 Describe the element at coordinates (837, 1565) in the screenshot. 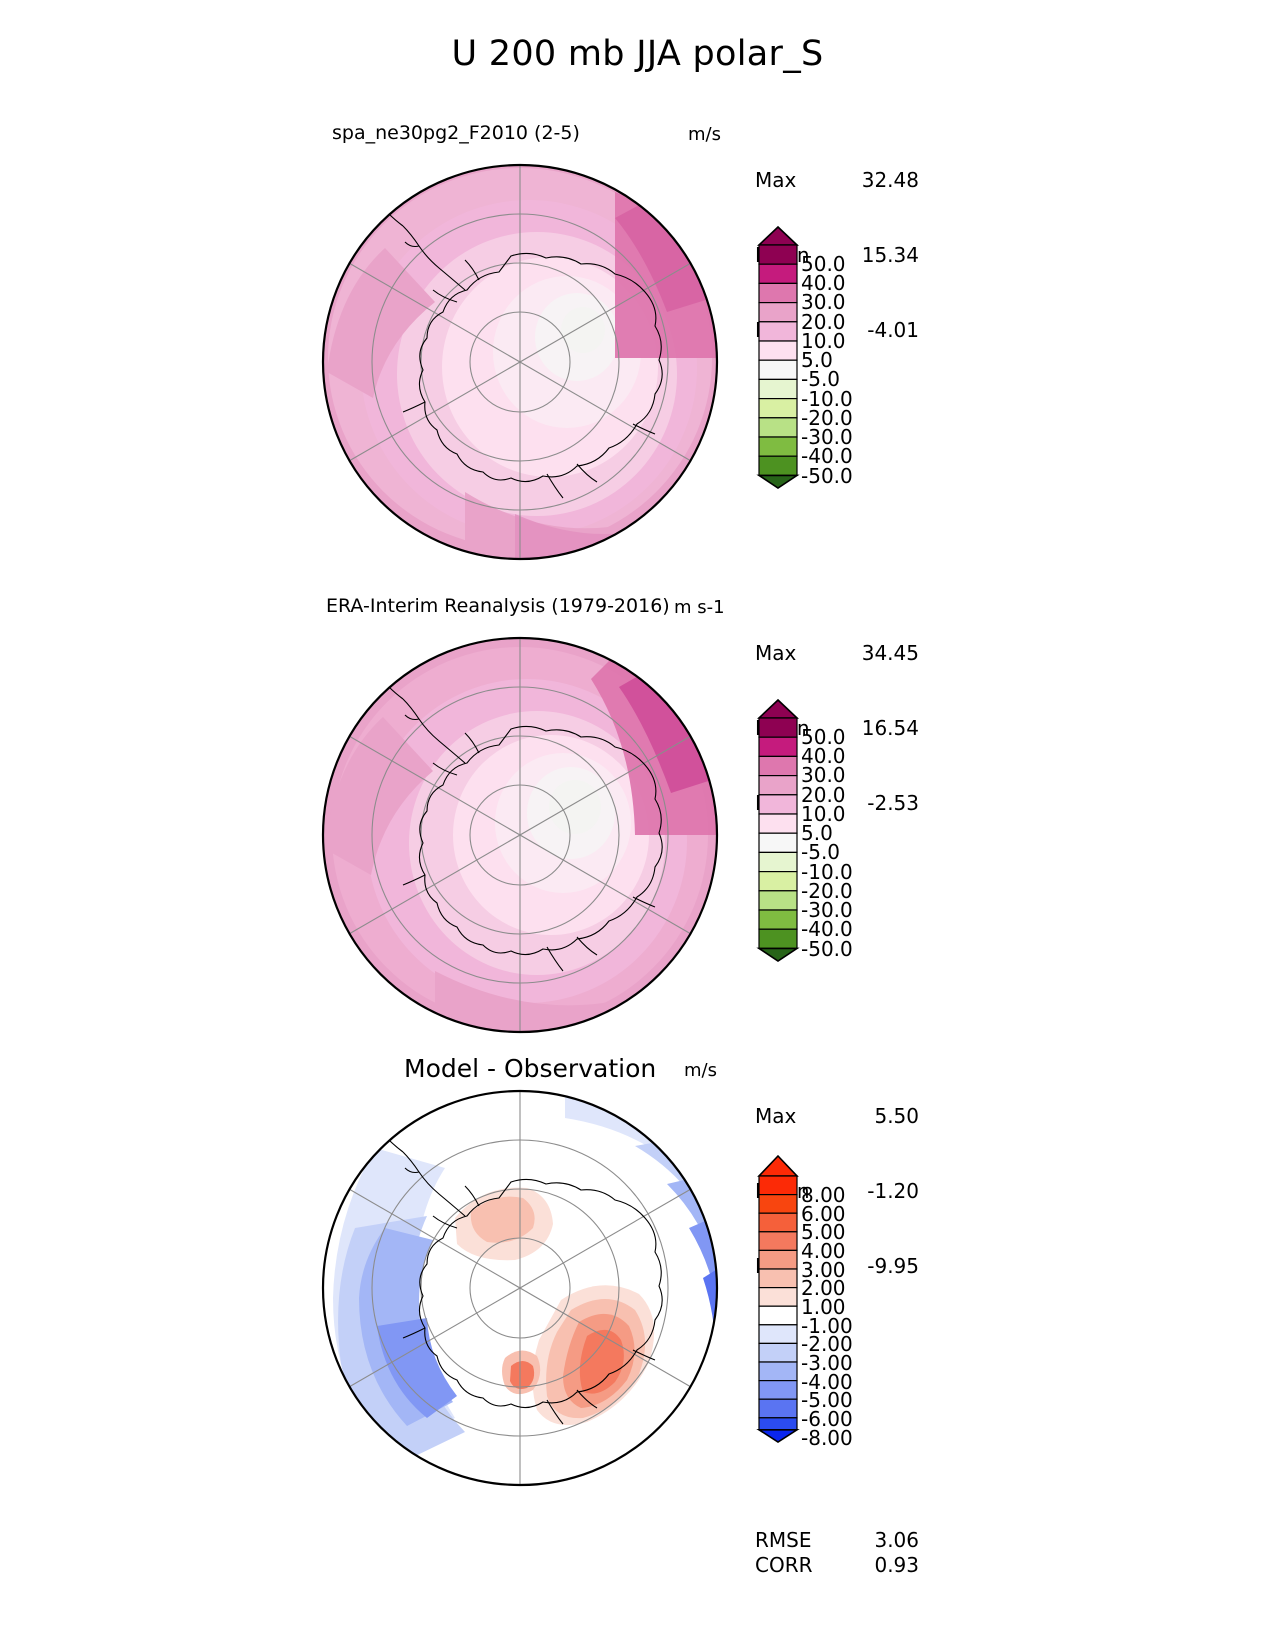

I see `corr-row: CORR 0.93` at that location.